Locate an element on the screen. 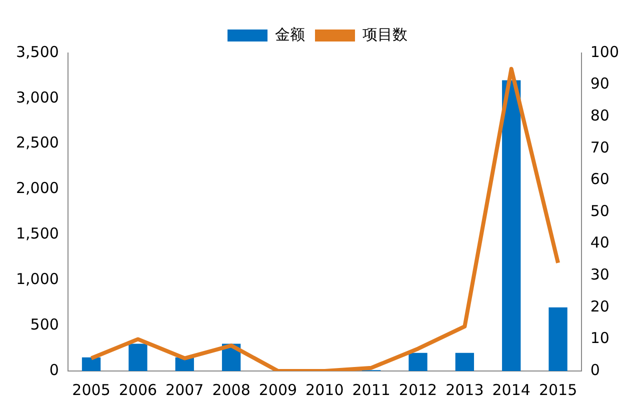  x-tick-label: 2008 is located at coordinates (231, 389).